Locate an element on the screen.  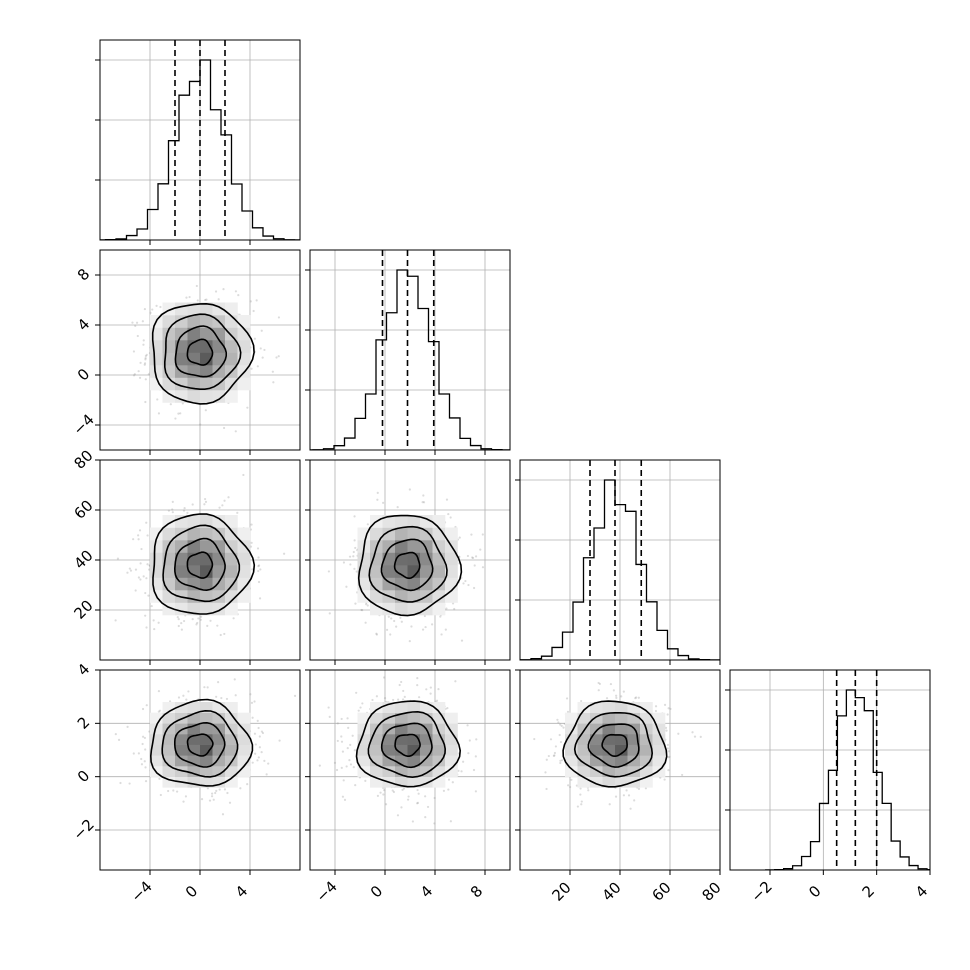
x-tick-label: −4 is located at coordinates (141, 891).